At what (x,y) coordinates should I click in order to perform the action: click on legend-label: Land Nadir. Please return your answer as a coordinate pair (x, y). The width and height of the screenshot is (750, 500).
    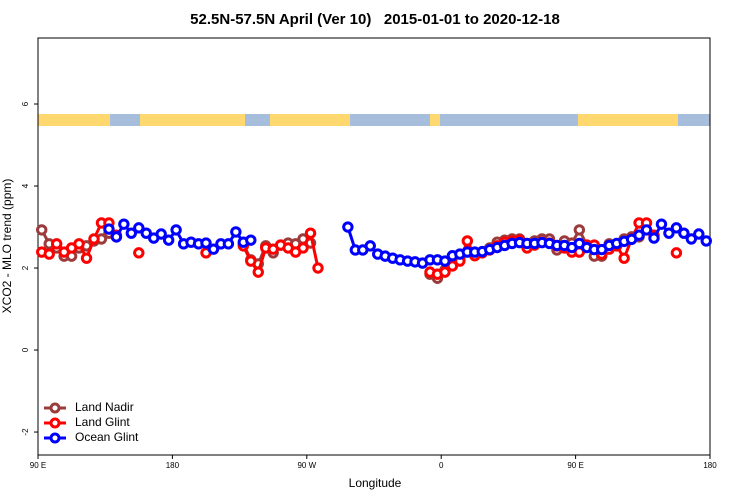
    Looking at the image, I should click on (104, 407).